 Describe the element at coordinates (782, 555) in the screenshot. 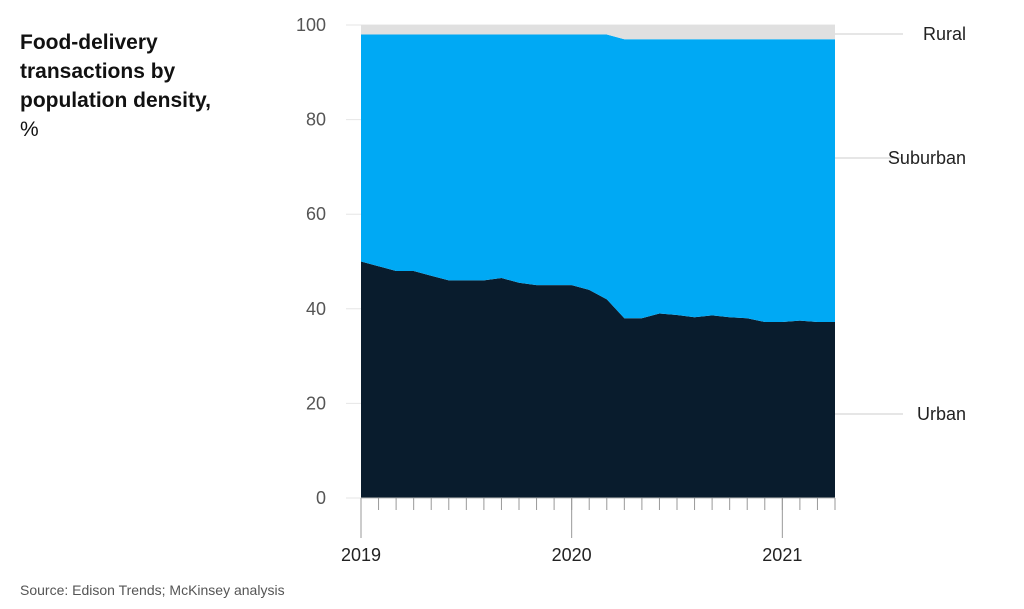

I see `x-tick-label: 2021` at that location.